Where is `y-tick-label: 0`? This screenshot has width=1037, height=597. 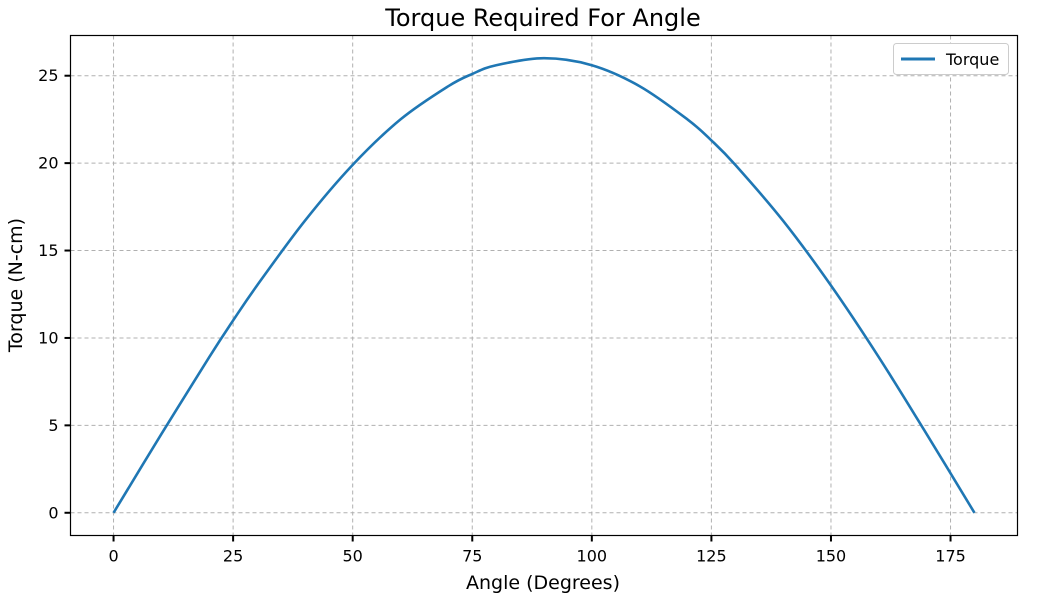
y-tick-label: 0 is located at coordinates (53, 512).